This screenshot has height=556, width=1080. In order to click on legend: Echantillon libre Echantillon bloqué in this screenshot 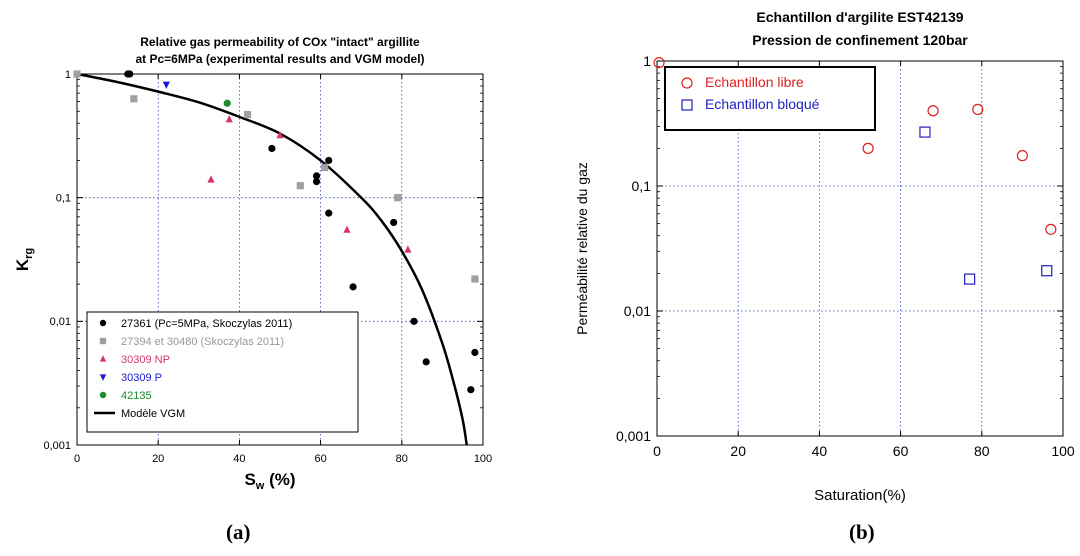, I will do `click(770, 98)`.